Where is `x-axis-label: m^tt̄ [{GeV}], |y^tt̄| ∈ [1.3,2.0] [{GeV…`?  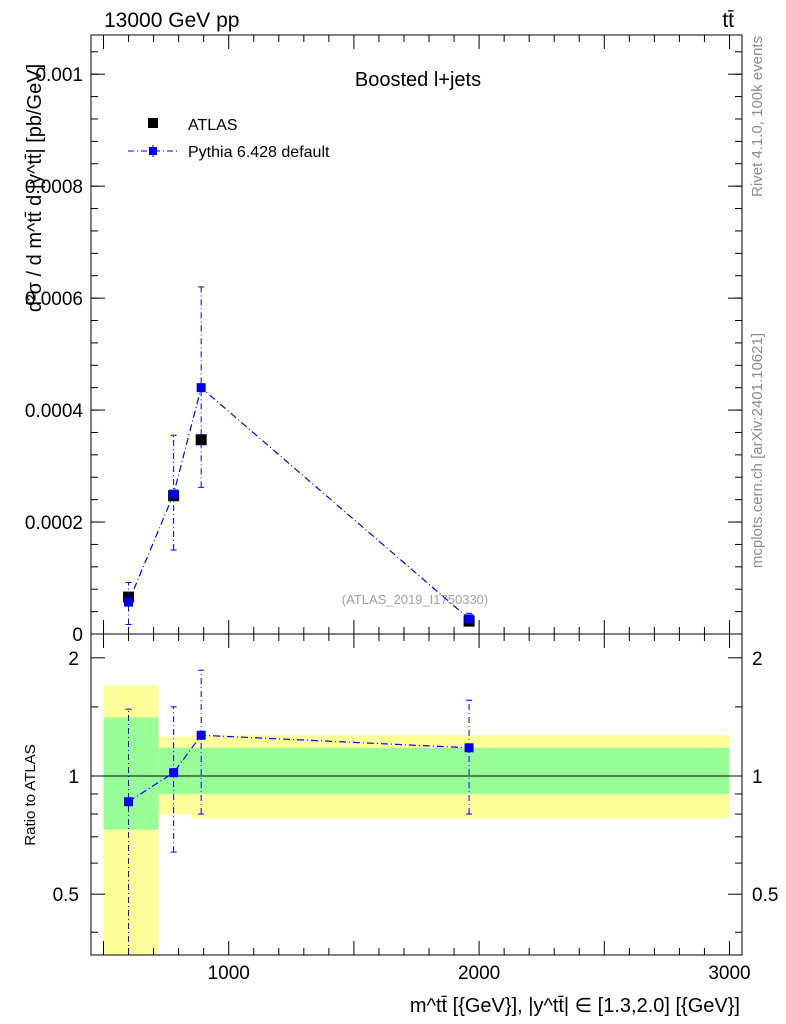 x-axis-label: m^tt̄ [{GeV}], |y^tt̄| ∈ [1.3,2.0] [{GeV… is located at coordinates (575, 1006).